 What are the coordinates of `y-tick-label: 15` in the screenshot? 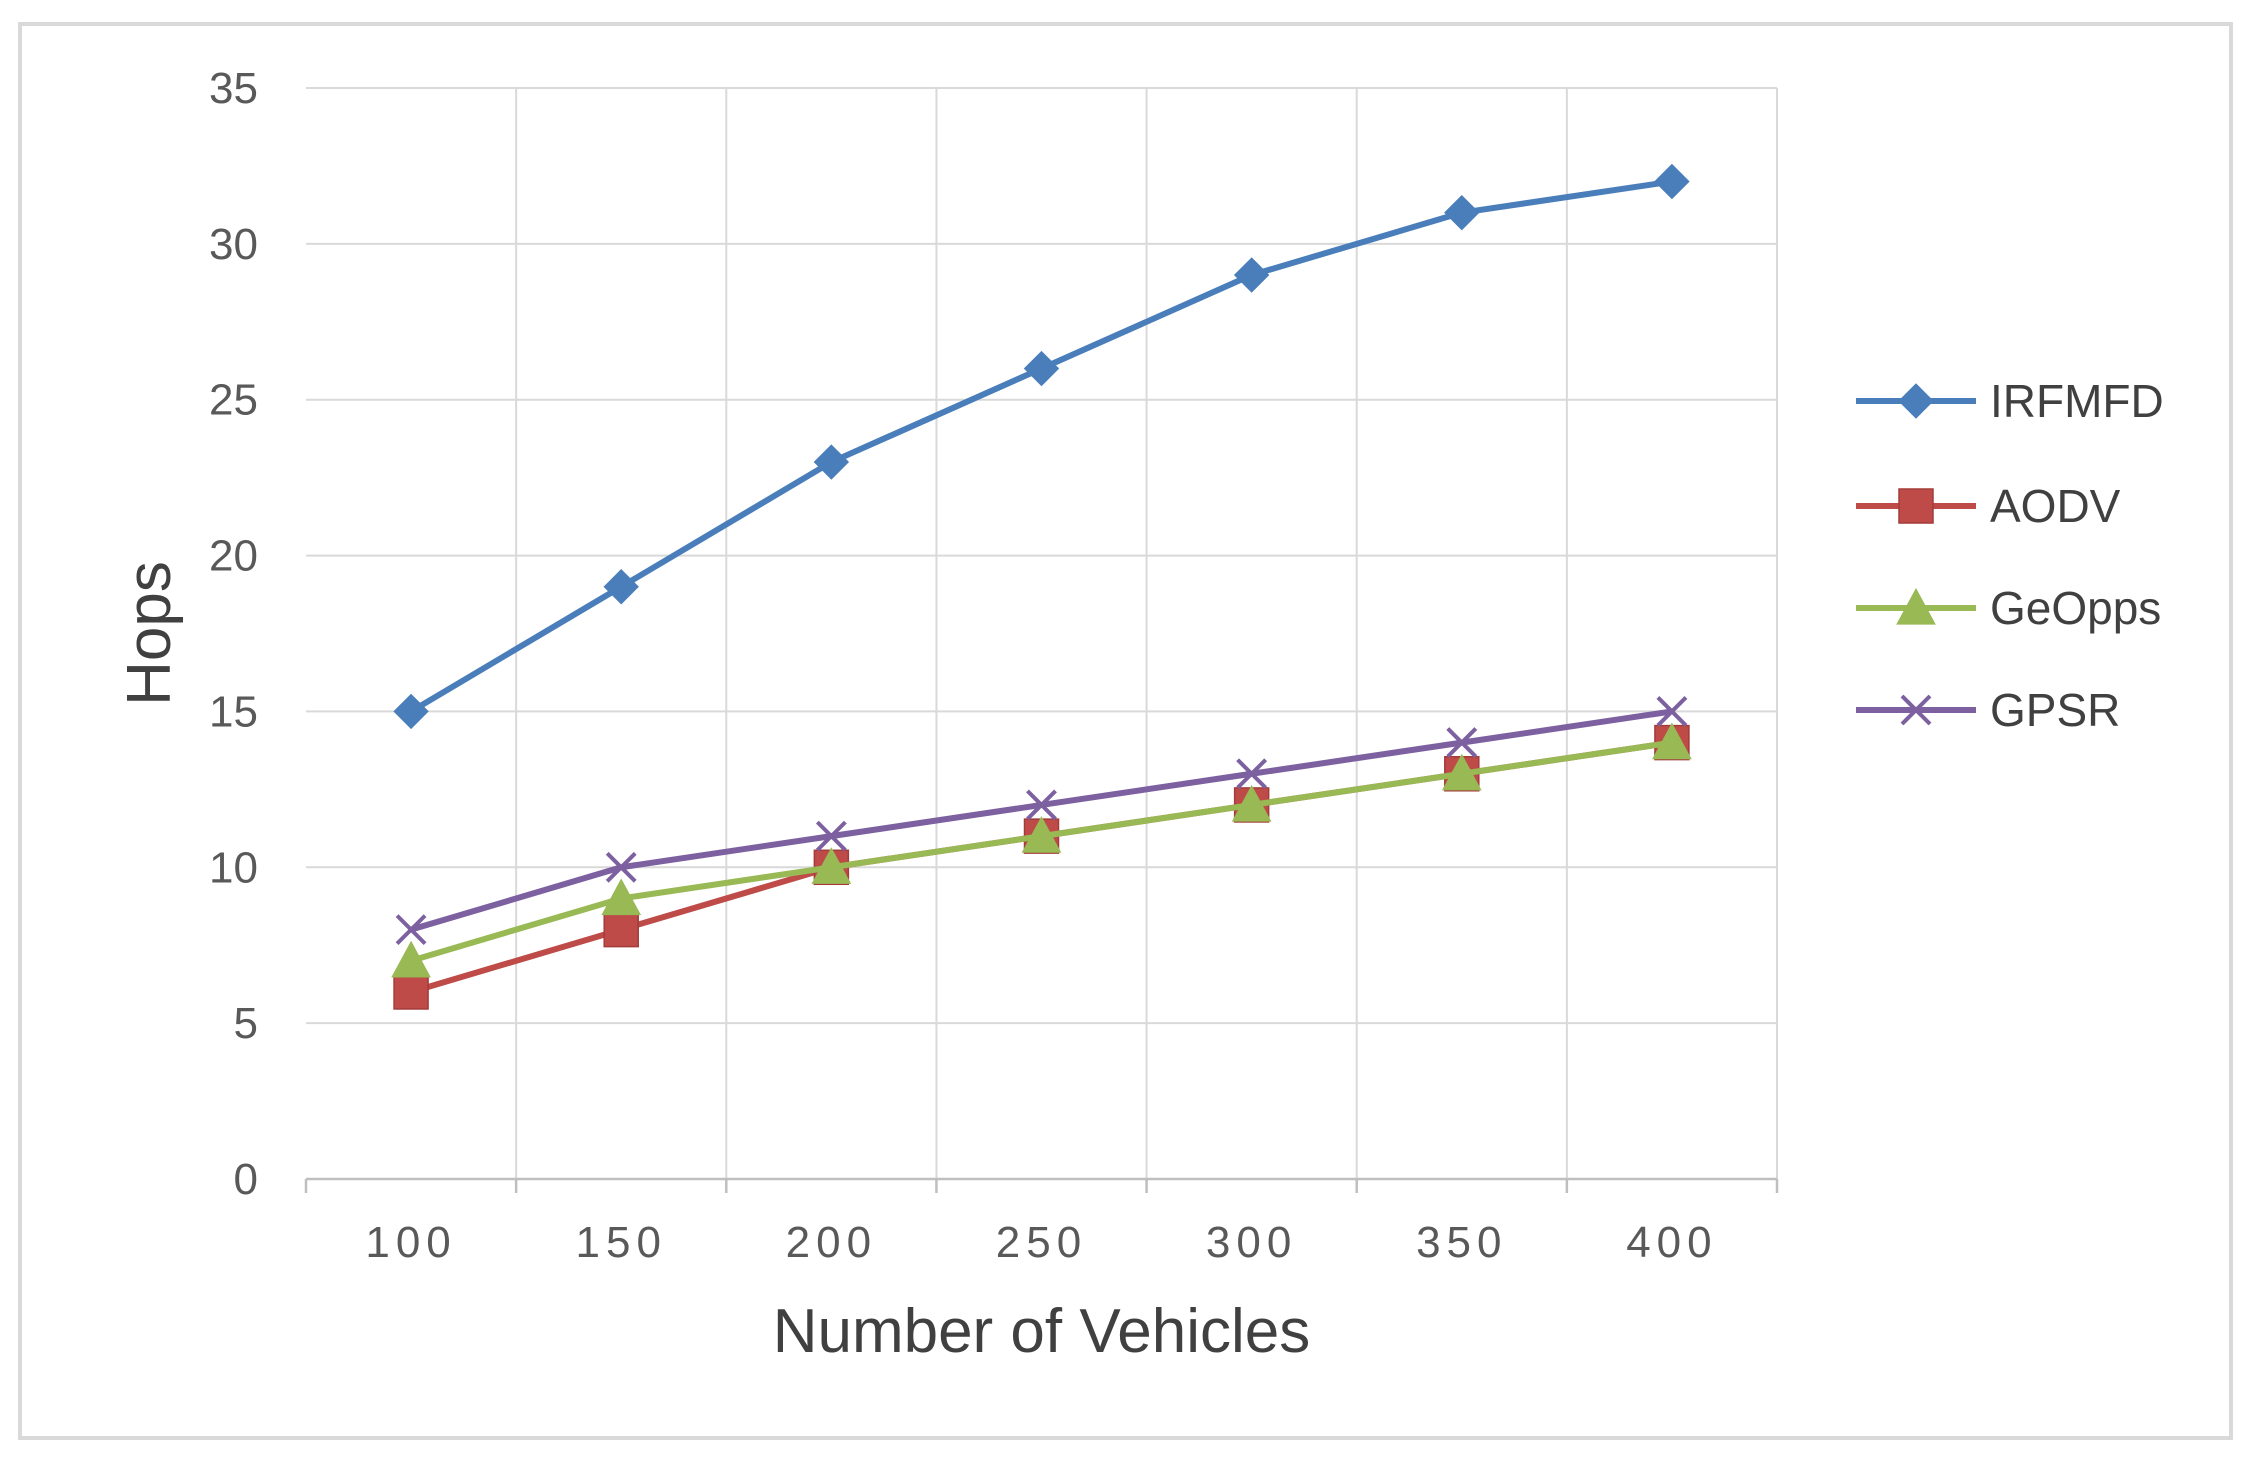 It's located at (233, 711).